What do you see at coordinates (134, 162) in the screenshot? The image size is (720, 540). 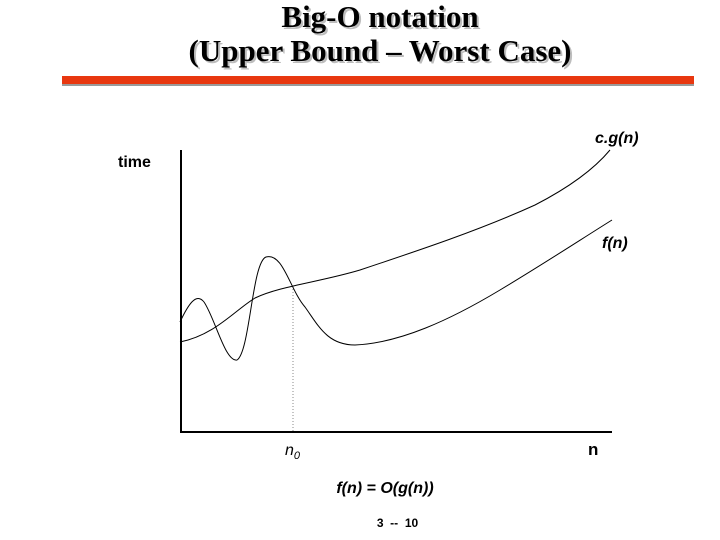 I see `y-axis-label: time` at bounding box center [134, 162].